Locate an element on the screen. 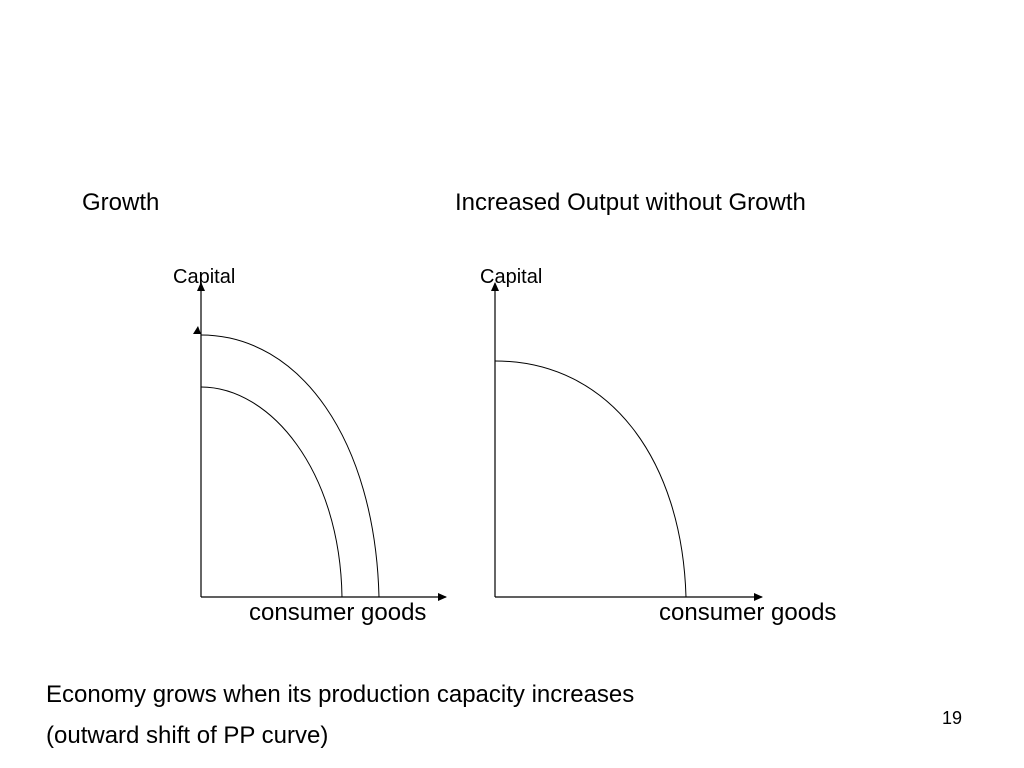 The width and height of the screenshot is (1024, 768). left-shift-arrowhead is located at coordinates (197, 330).